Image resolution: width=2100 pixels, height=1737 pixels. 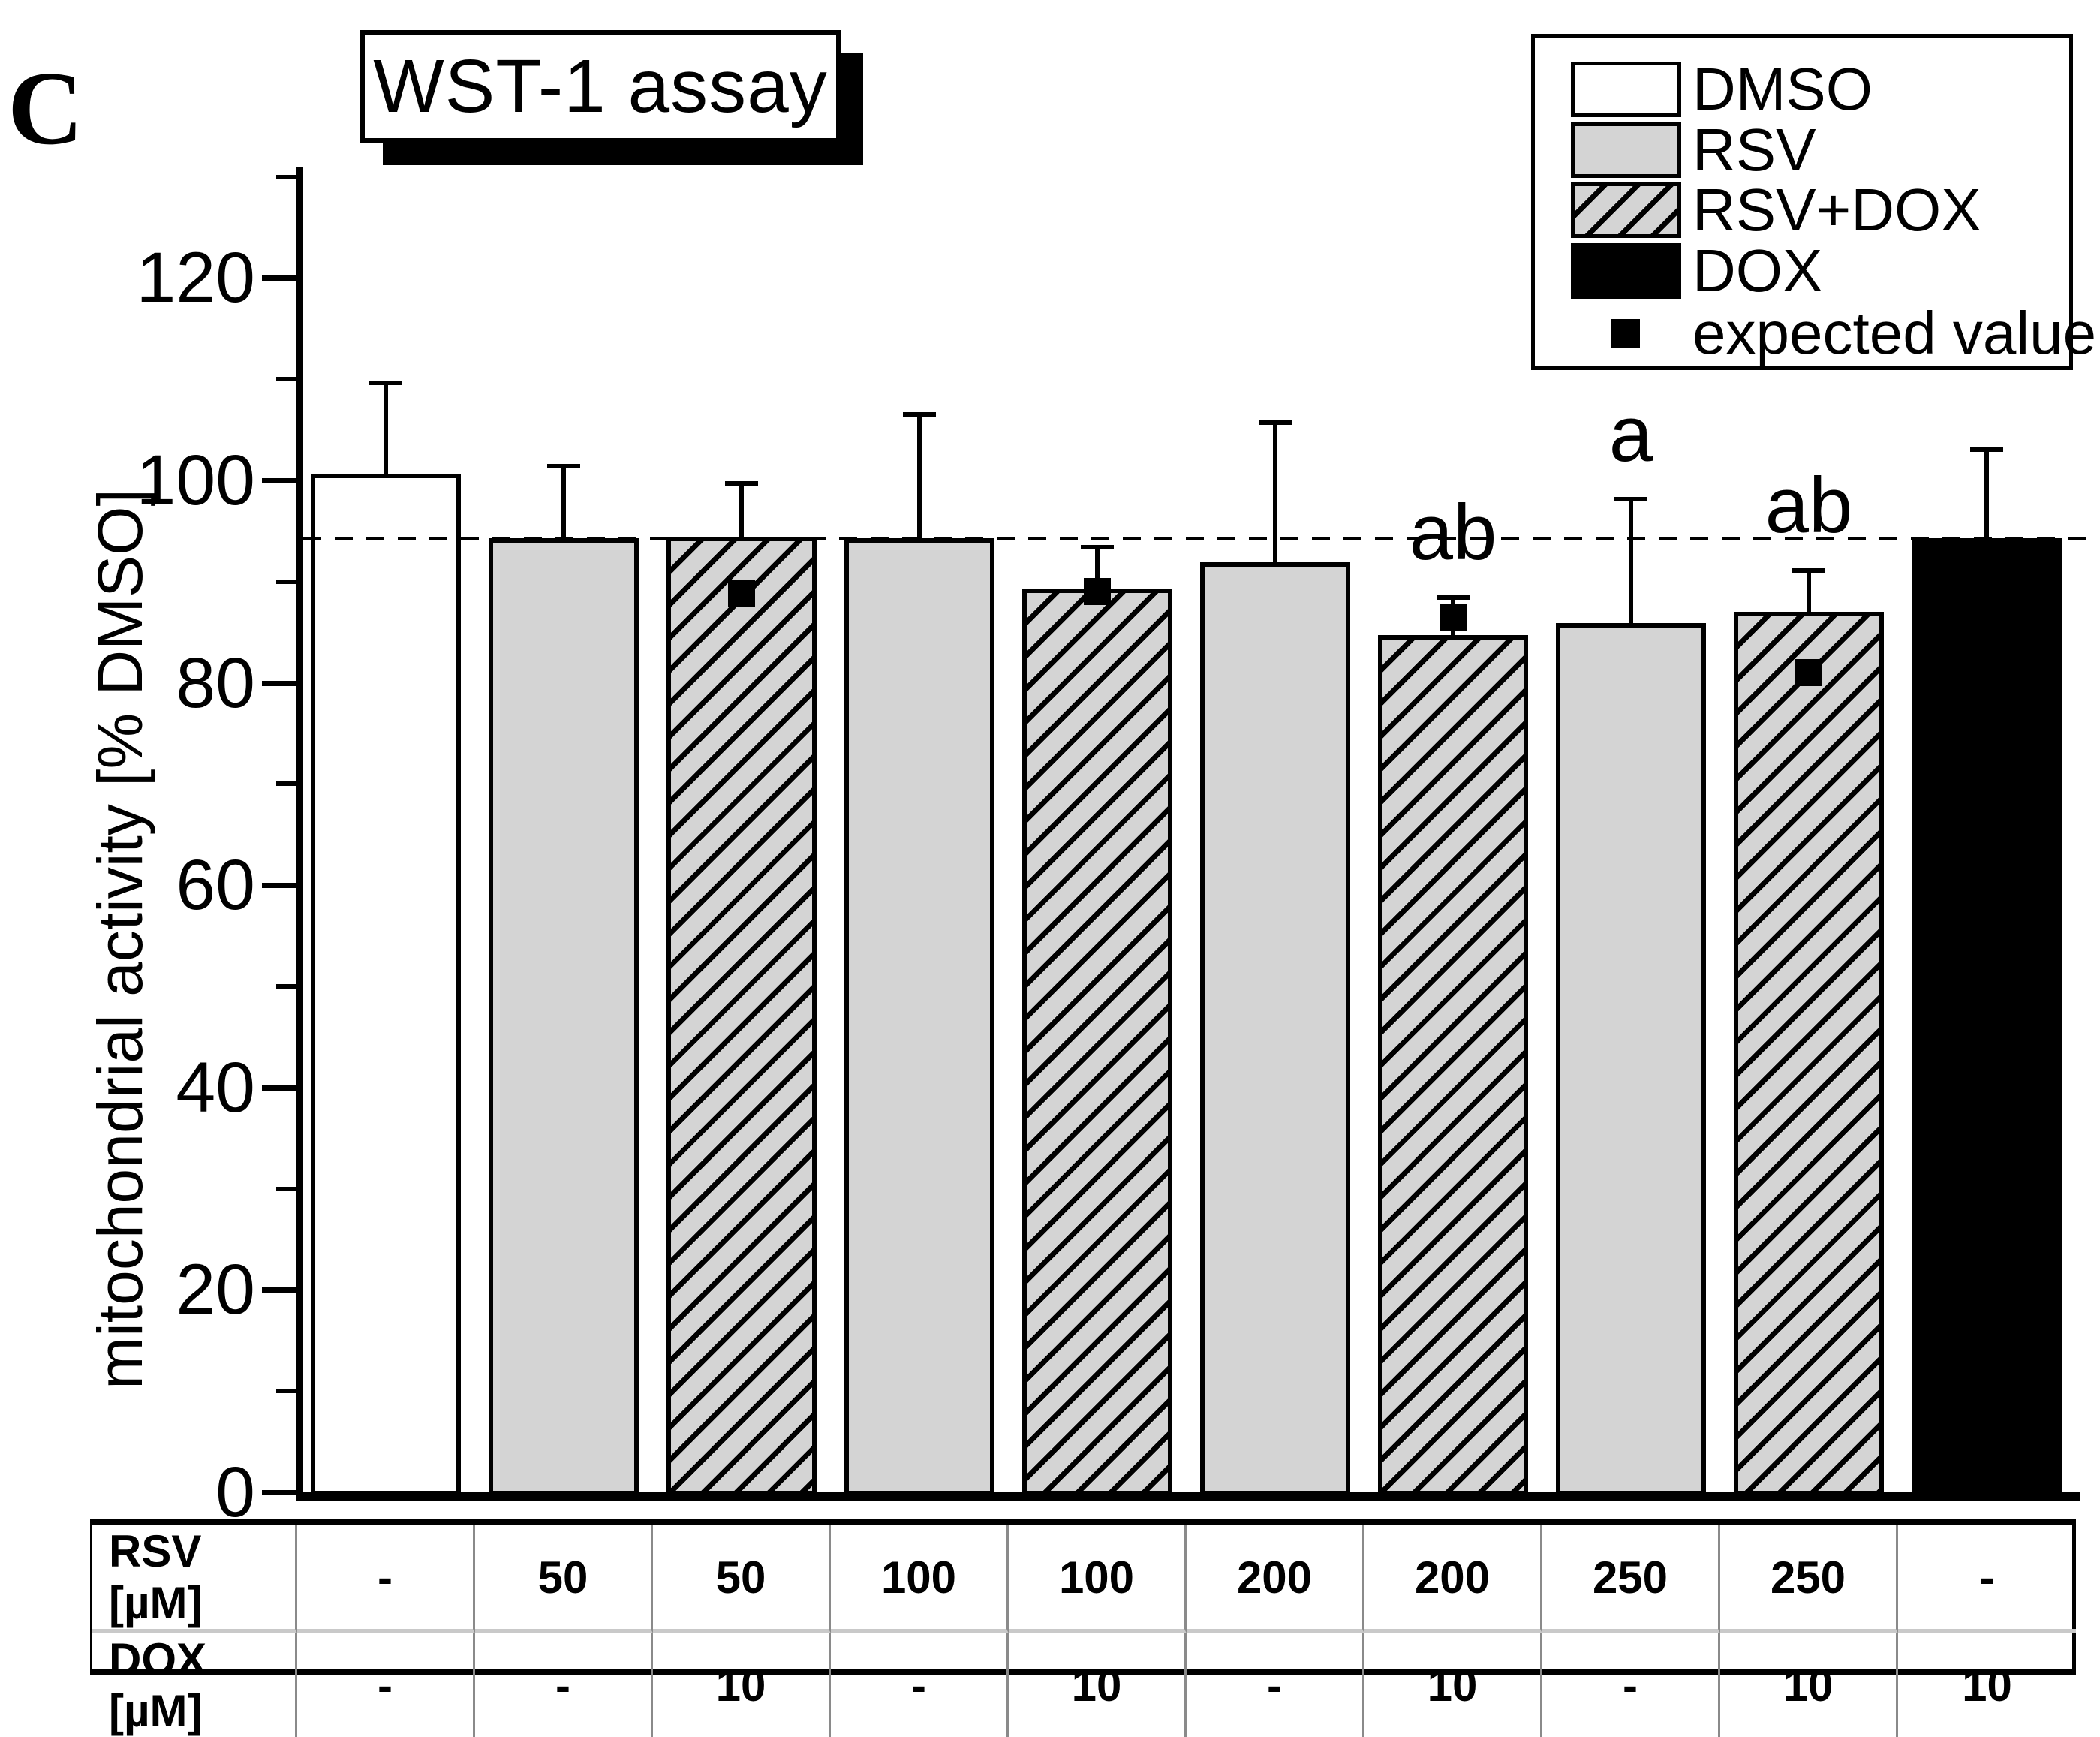 I want to click on legend-label: DMSO, so click(x=1782, y=89).